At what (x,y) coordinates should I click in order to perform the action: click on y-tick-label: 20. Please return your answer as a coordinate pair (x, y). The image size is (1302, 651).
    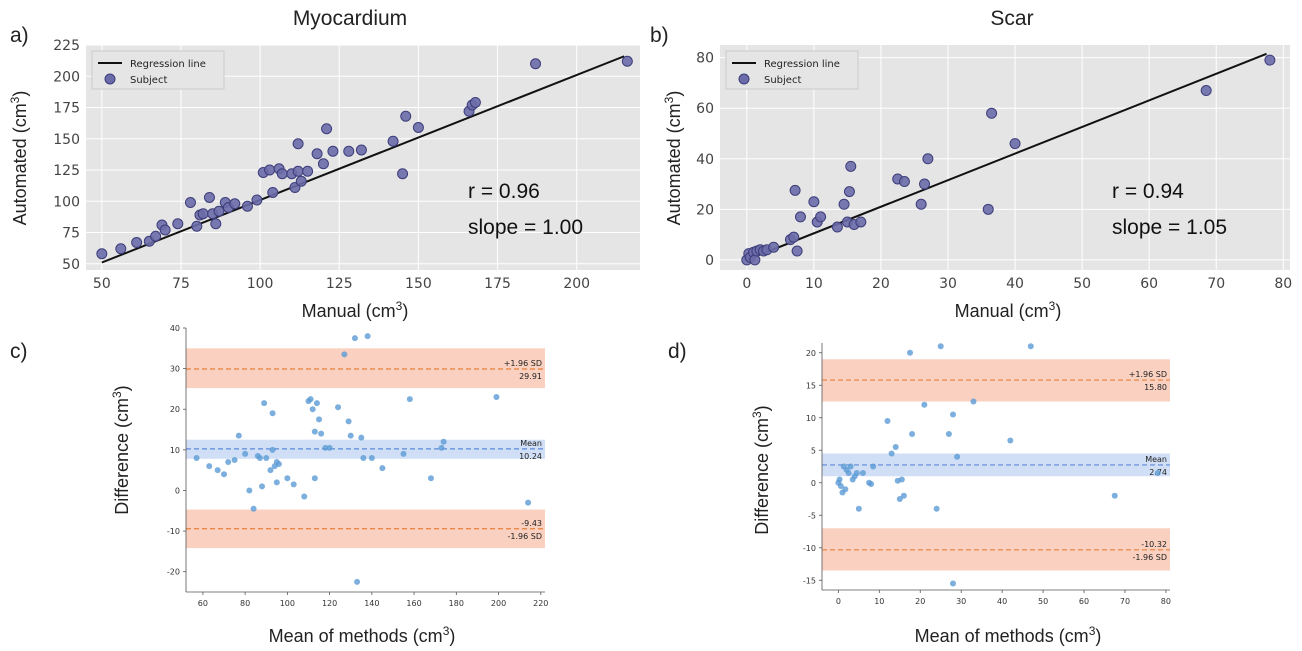
    Looking at the image, I should click on (705, 210).